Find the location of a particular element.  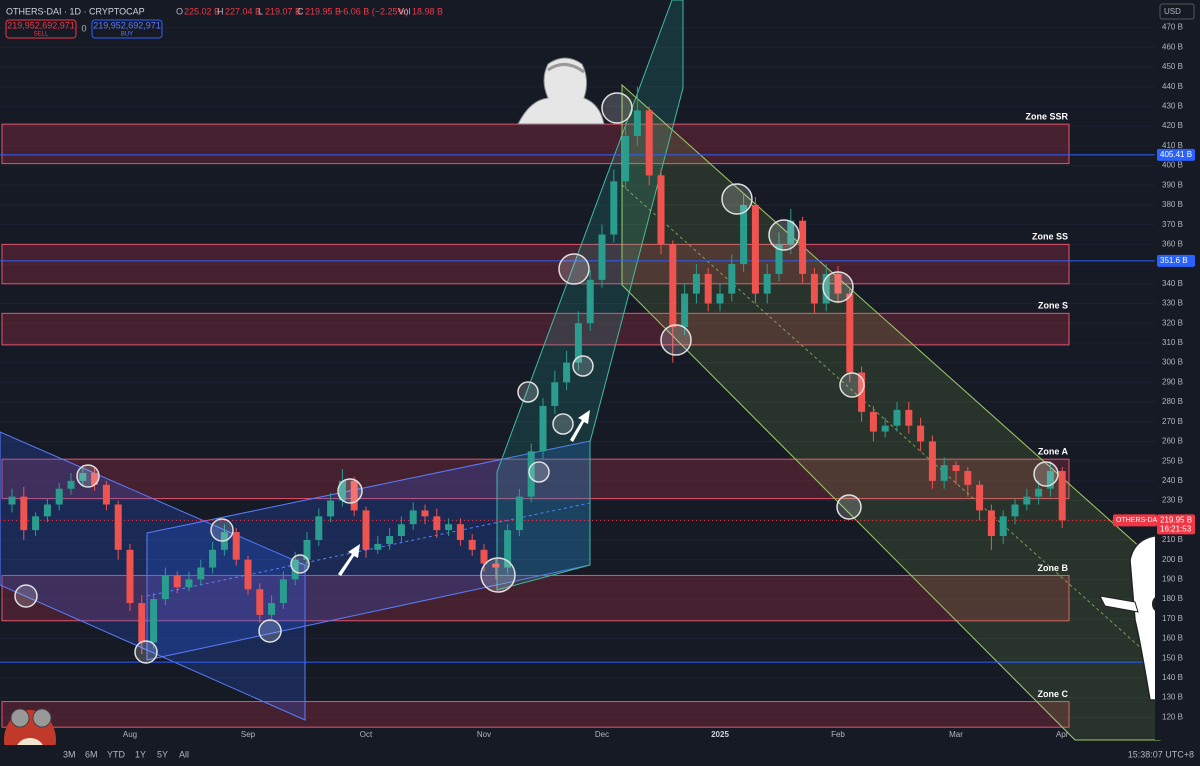

range-button: 3M is located at coordinates (69, 754).